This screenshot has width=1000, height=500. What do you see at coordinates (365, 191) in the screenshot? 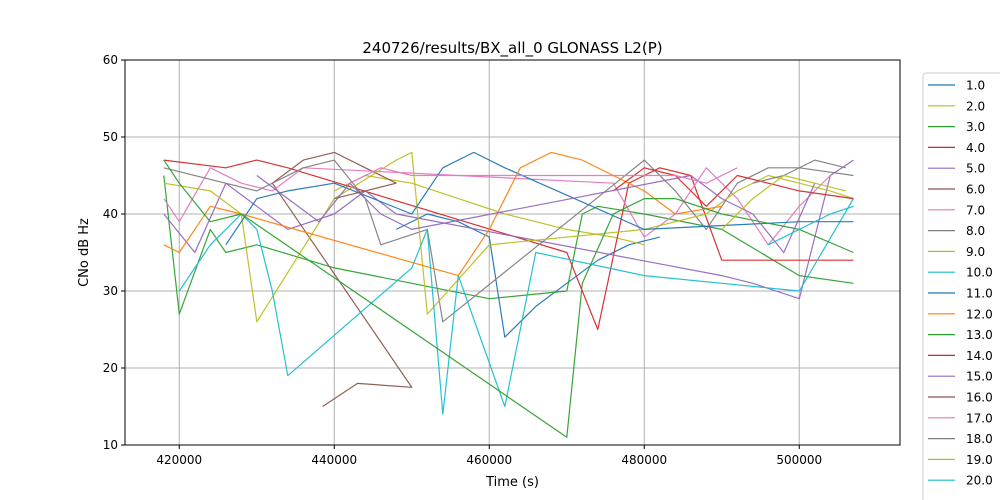
I see `series-line-16.0` at bounding box center [365, 191].